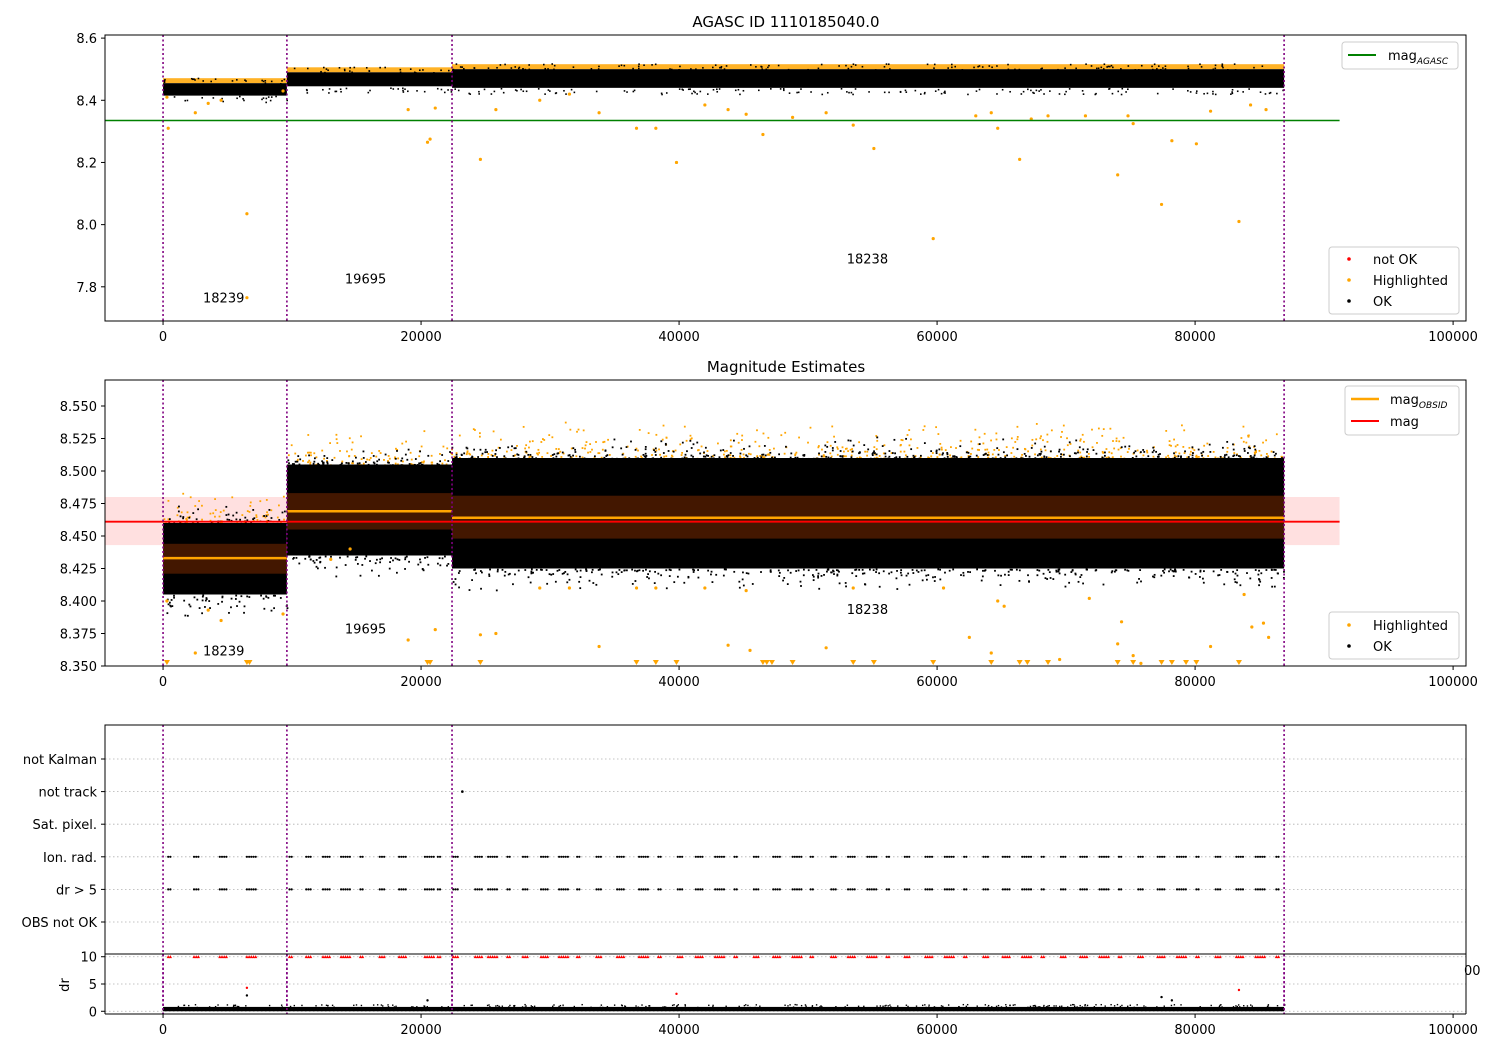  What do you see at coordinates (166, 662) in the screenshot?
I see `clipped-marker` at bounding box center [166, 662].